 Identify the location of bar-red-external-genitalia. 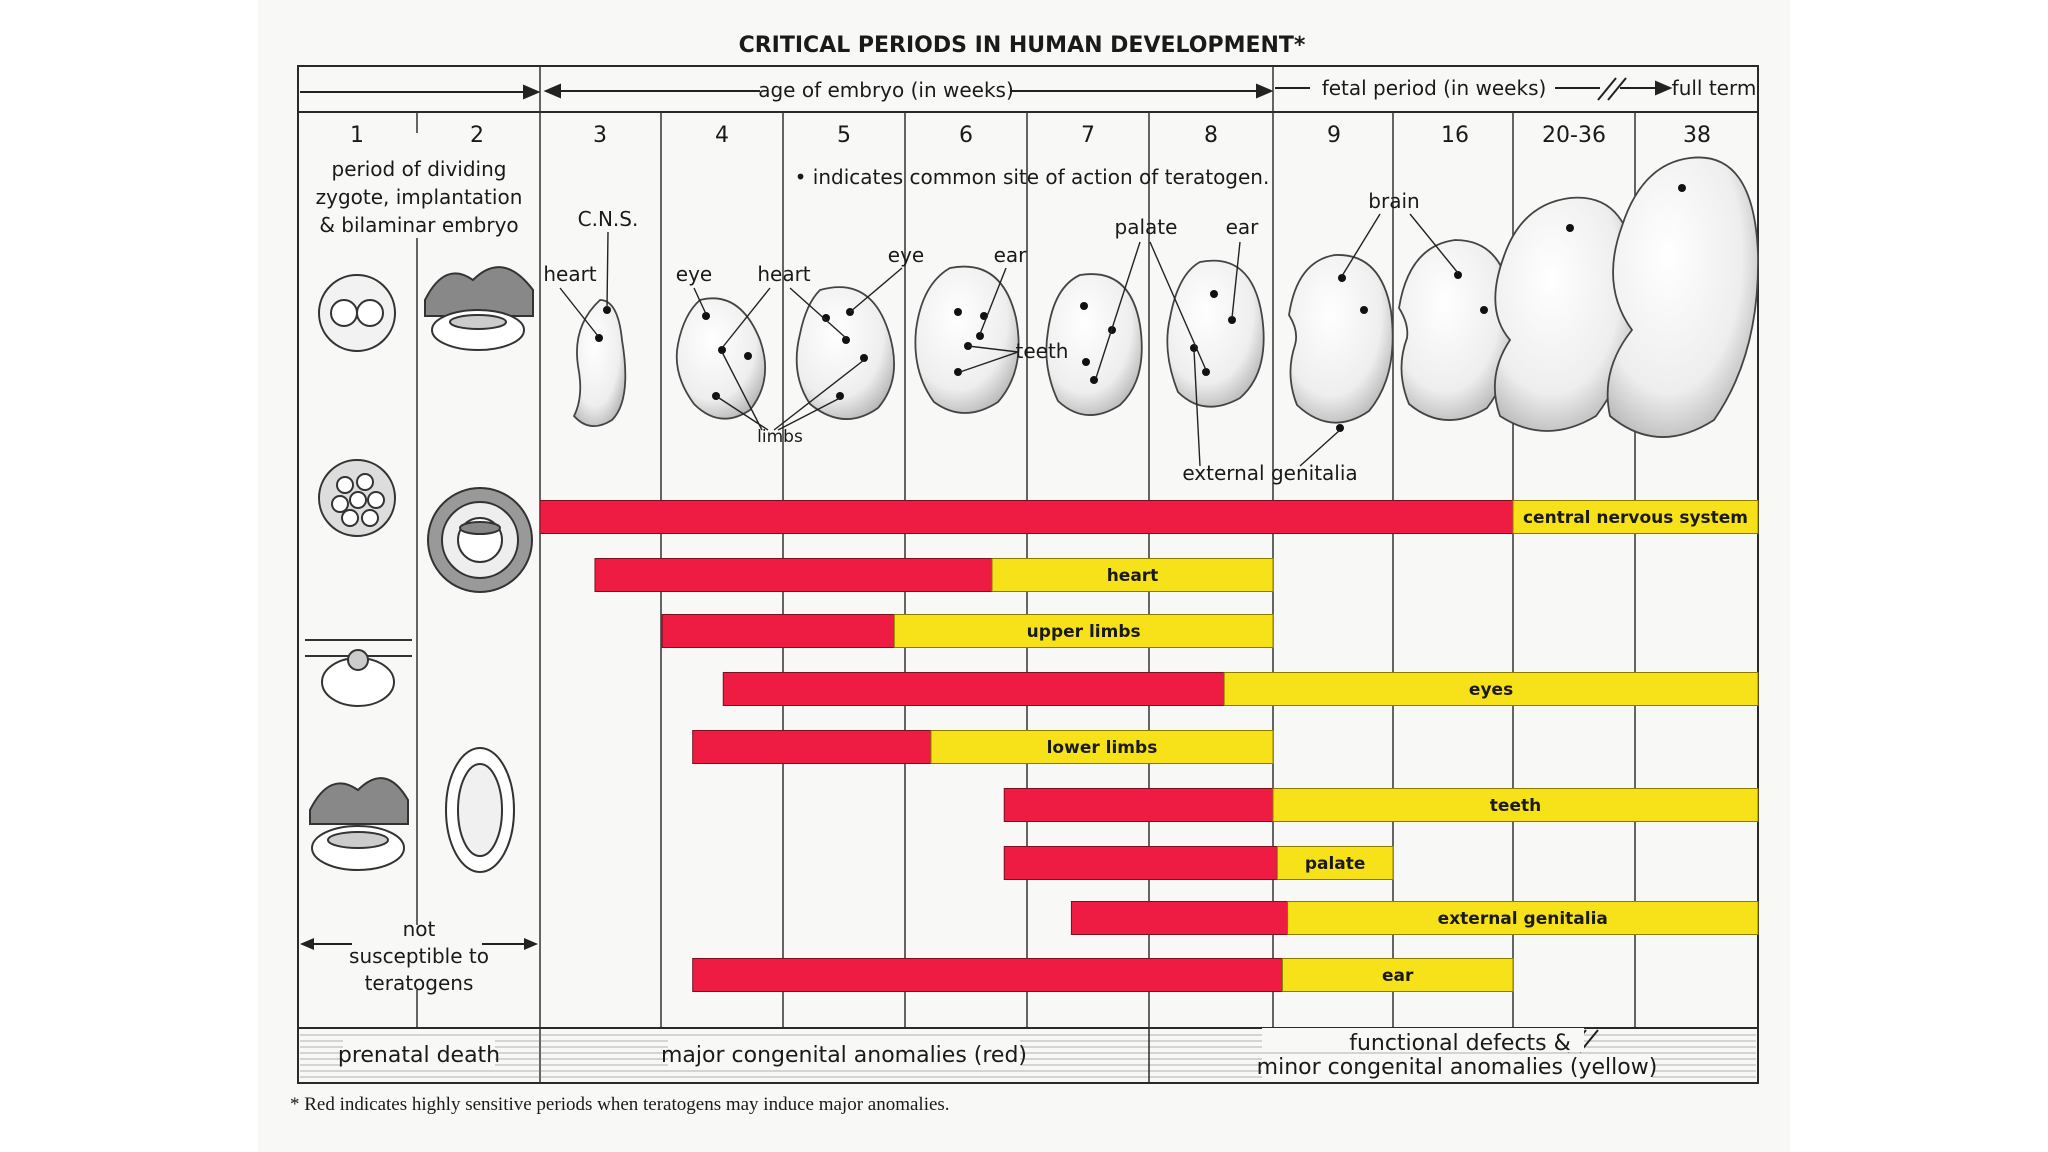
(1179, 918).